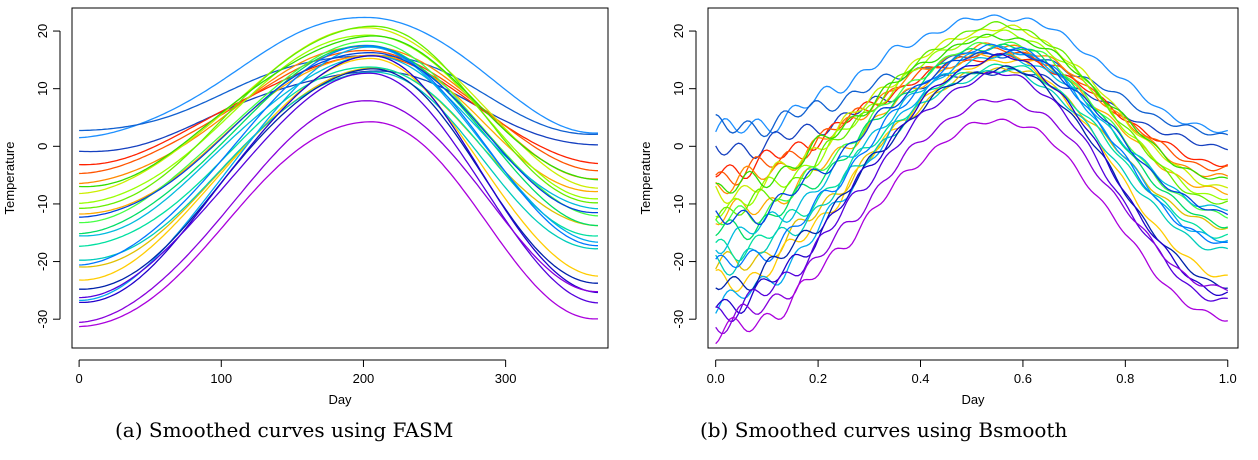 This screenshot has width=1258, height=460. Describe the element at coordinates (284, 430) in the screenshot. I see `caption-a: (a) Smoothed curves using FASM` at that location.